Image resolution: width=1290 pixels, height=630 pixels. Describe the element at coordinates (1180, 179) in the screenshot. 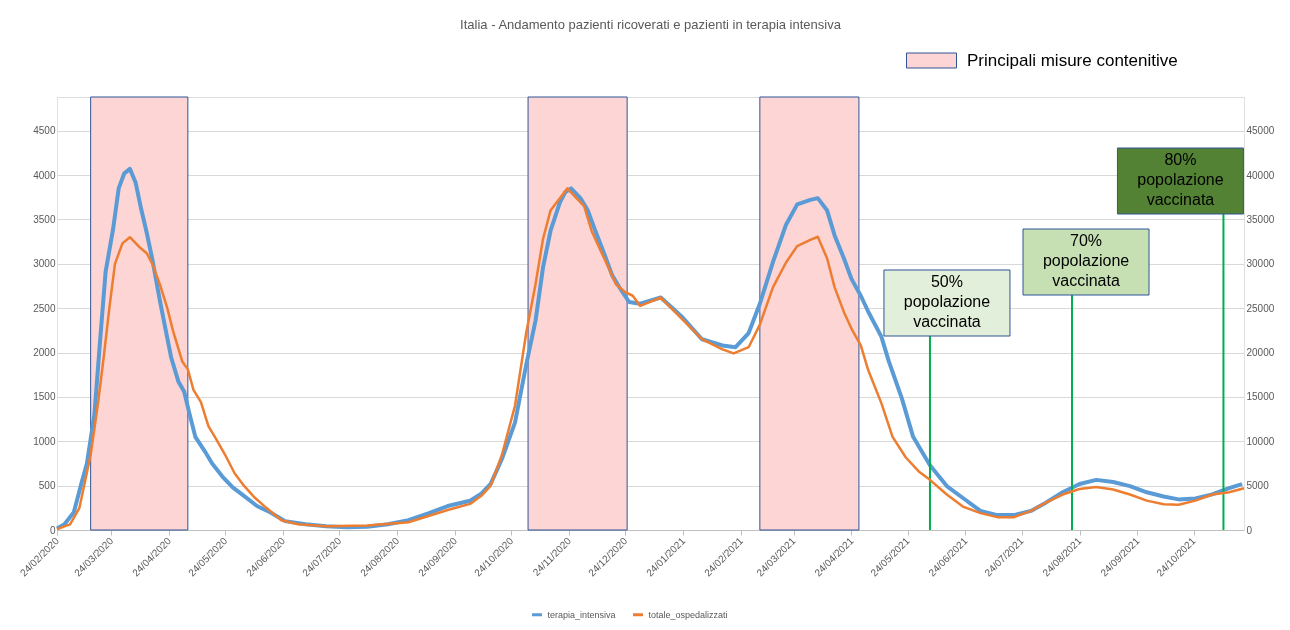

I see `ref-line-label: 80% popolazione vaccinata` at that location.